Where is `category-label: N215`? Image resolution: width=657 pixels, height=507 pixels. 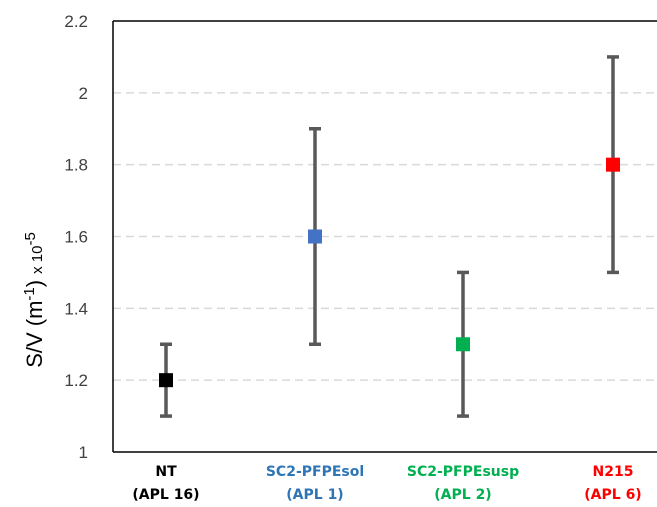 category-label: N215 is located at coordinates (613, 472).